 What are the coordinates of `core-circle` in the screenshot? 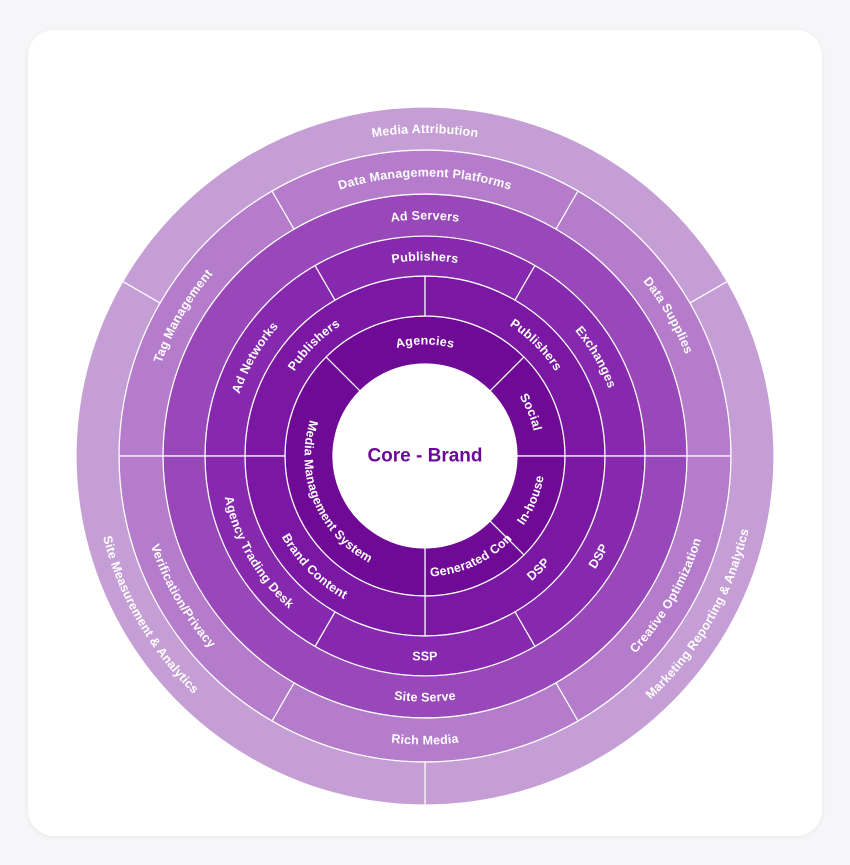 It's located at (425, 456).